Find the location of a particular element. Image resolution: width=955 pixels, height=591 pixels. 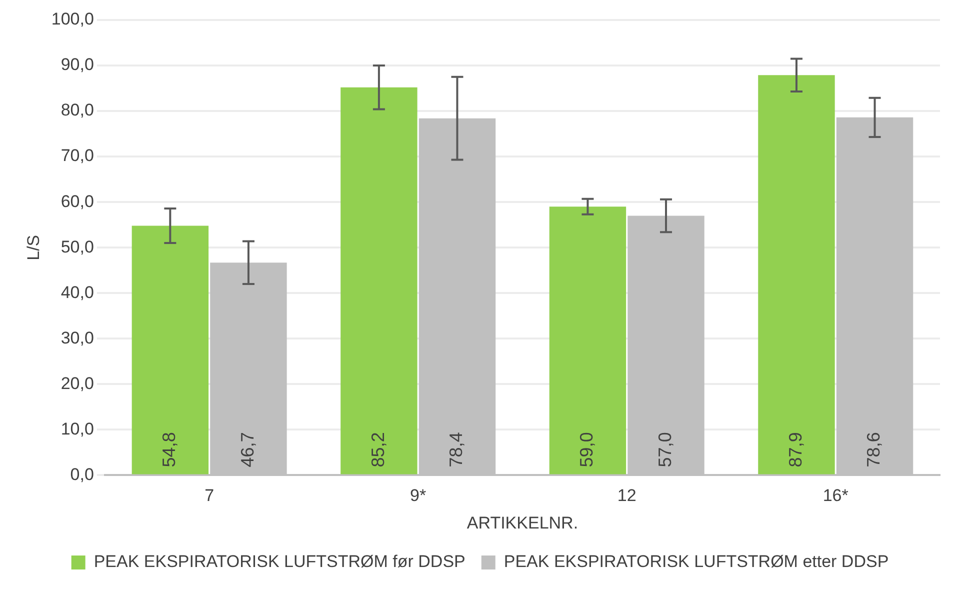

data-label: 54,8 is located at coordinates (169, 450).